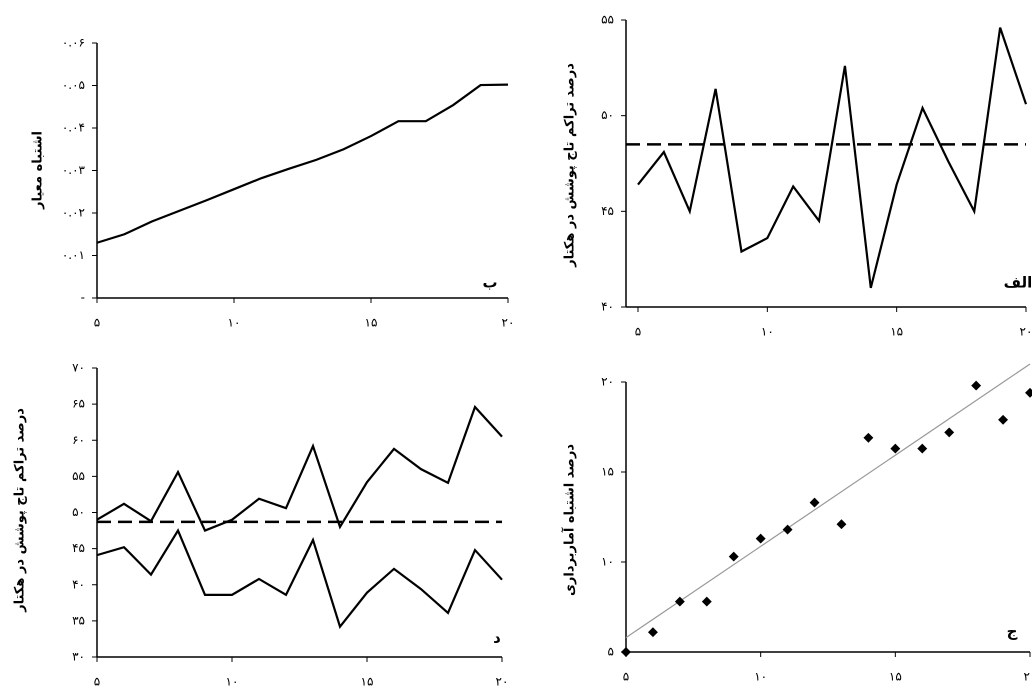 The image size is (1032, 695). Describe the element at coordinates (497, 638) in the screenshot. I see `panel-label: د` at that location.